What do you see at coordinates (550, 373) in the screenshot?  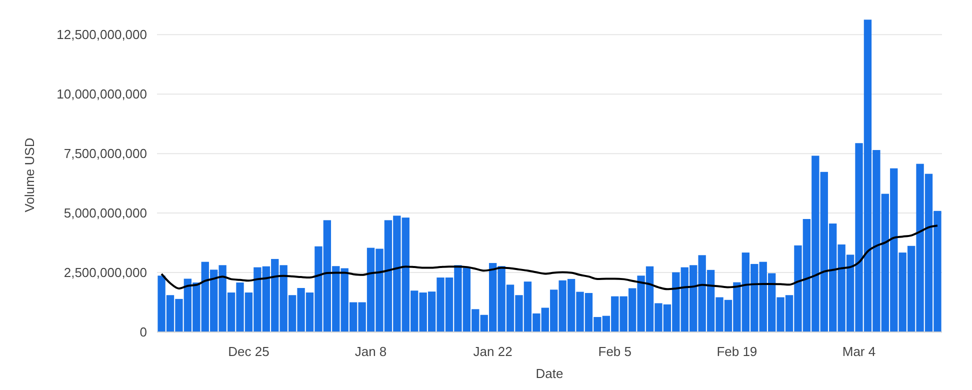 I see `x-axis-title: Date` at bounding box center [550, 373].